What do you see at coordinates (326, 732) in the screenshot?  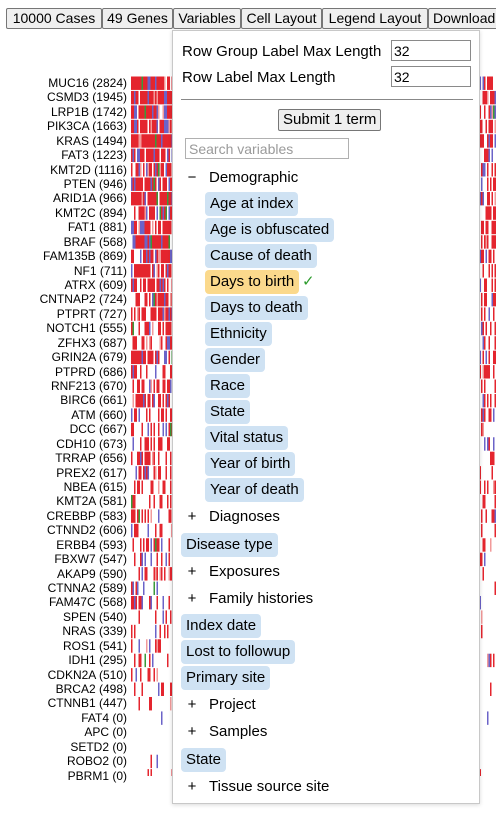 I see `tree-branch-samples: + Samples` at bounding box center [326, 732].